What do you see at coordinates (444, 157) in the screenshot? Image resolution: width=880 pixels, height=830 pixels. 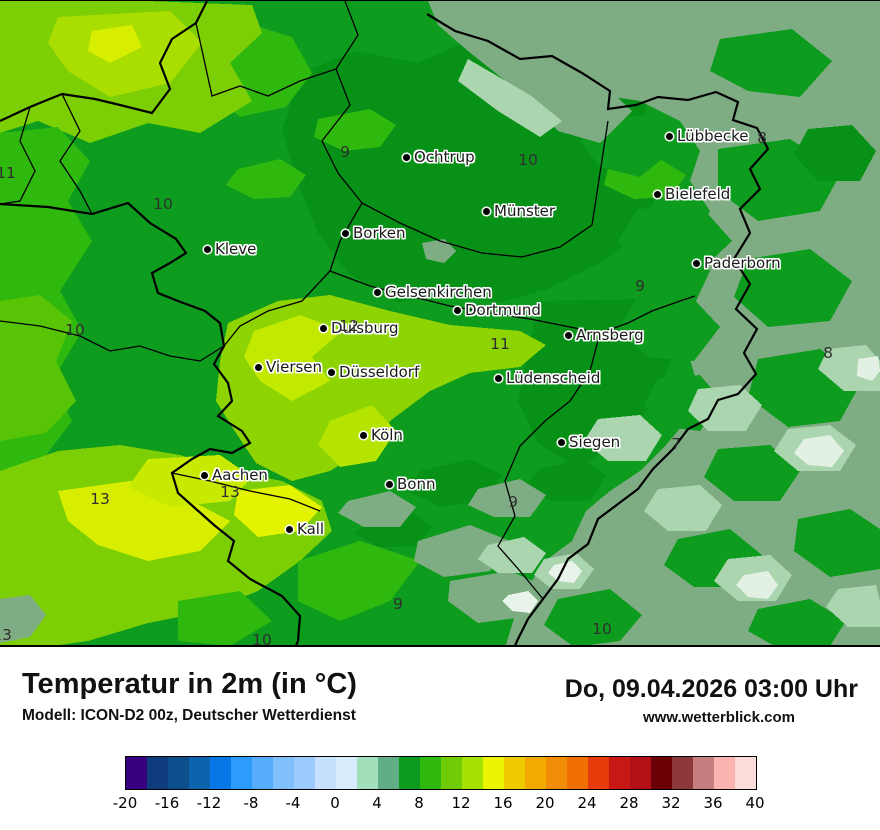 I see `city-label: Ochtrup` at bounding box center [444, 157].